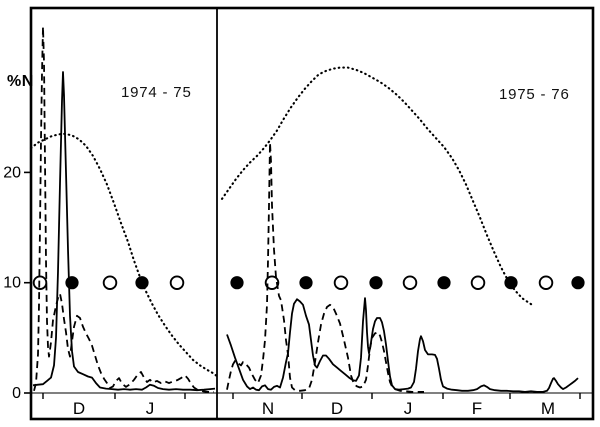 Image resolution: width=600 pixels, height=427 pixels. I want to click on panel-1975-76-month-label: F, so click(477, 408).